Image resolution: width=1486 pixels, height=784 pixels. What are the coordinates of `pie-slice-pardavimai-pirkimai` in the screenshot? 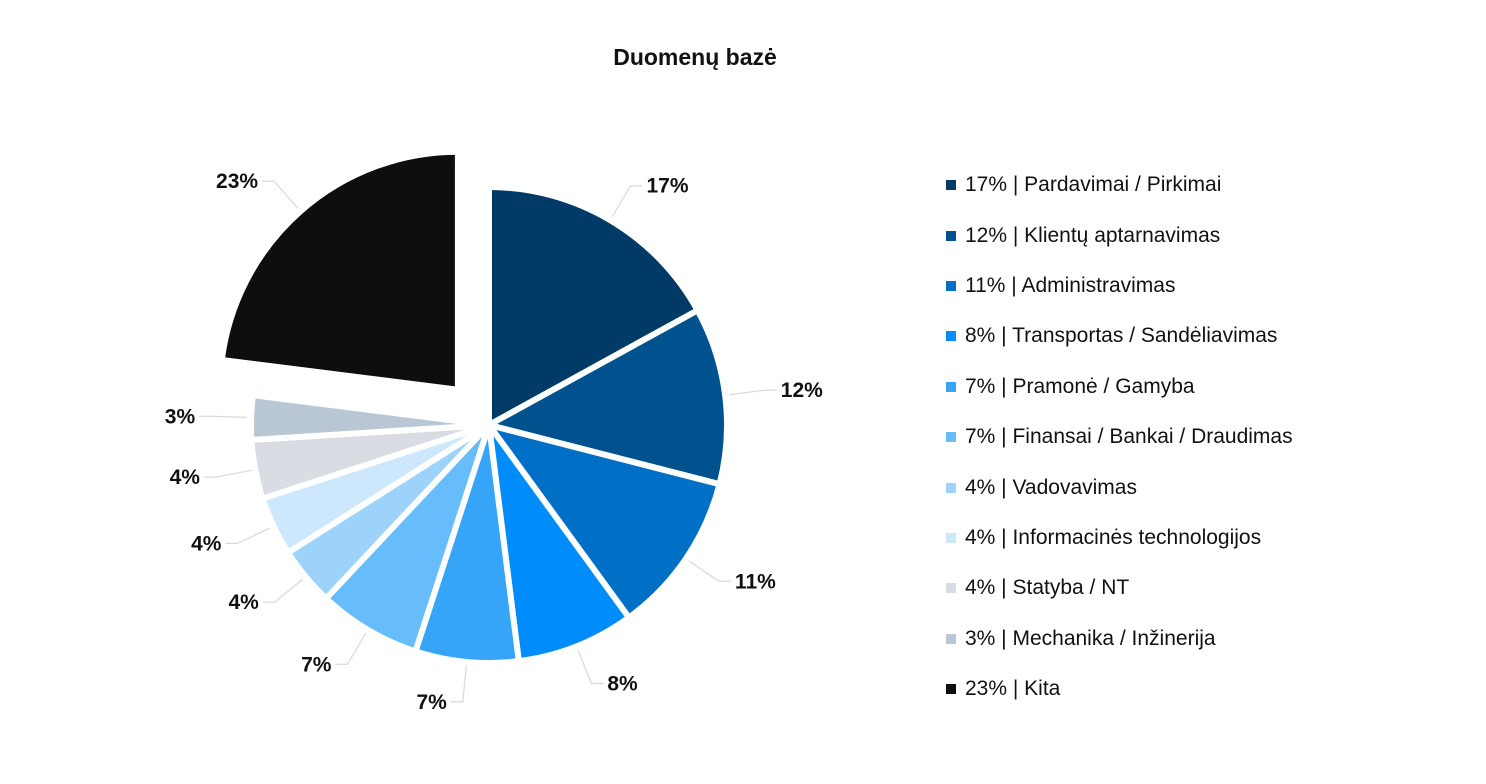 It's located at (593, 306).